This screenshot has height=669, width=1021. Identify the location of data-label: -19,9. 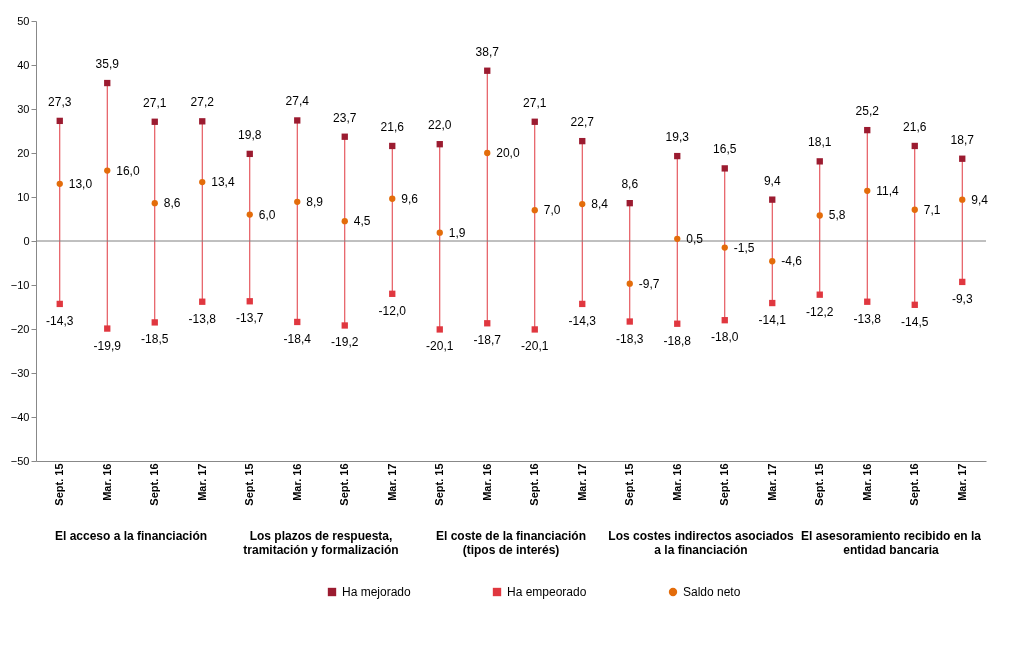
(107, 345).